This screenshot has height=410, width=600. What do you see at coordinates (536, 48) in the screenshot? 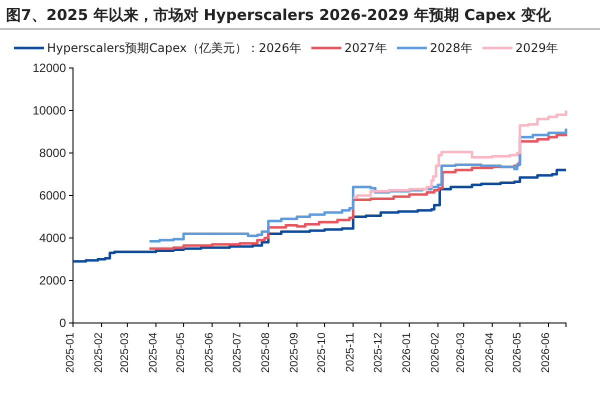
I see `legend-label: 2029年` at bounding box center [536, 48].